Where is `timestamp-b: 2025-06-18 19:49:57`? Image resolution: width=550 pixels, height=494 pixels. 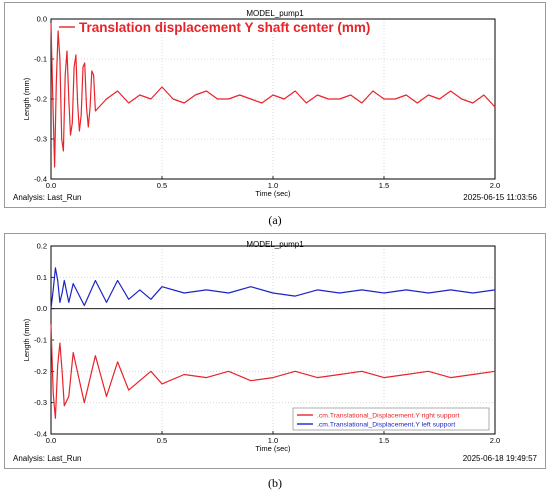
timestamp-b: 2025-06-18 19:49:57 is located at coordinates (499, 458).